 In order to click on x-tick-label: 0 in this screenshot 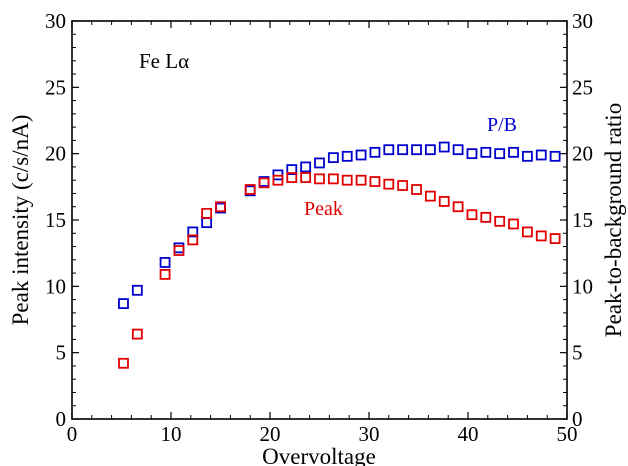, I will do `click(72, 434)`.